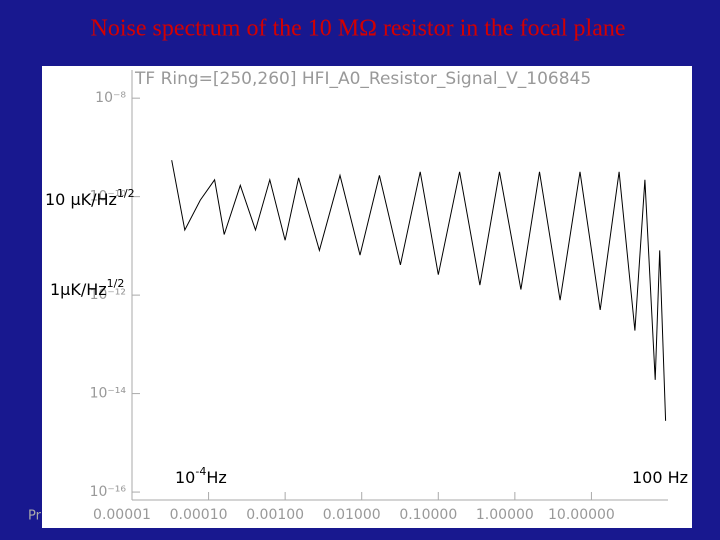  I want to click on x-tick-label: 10.00000, so click(581, 515).